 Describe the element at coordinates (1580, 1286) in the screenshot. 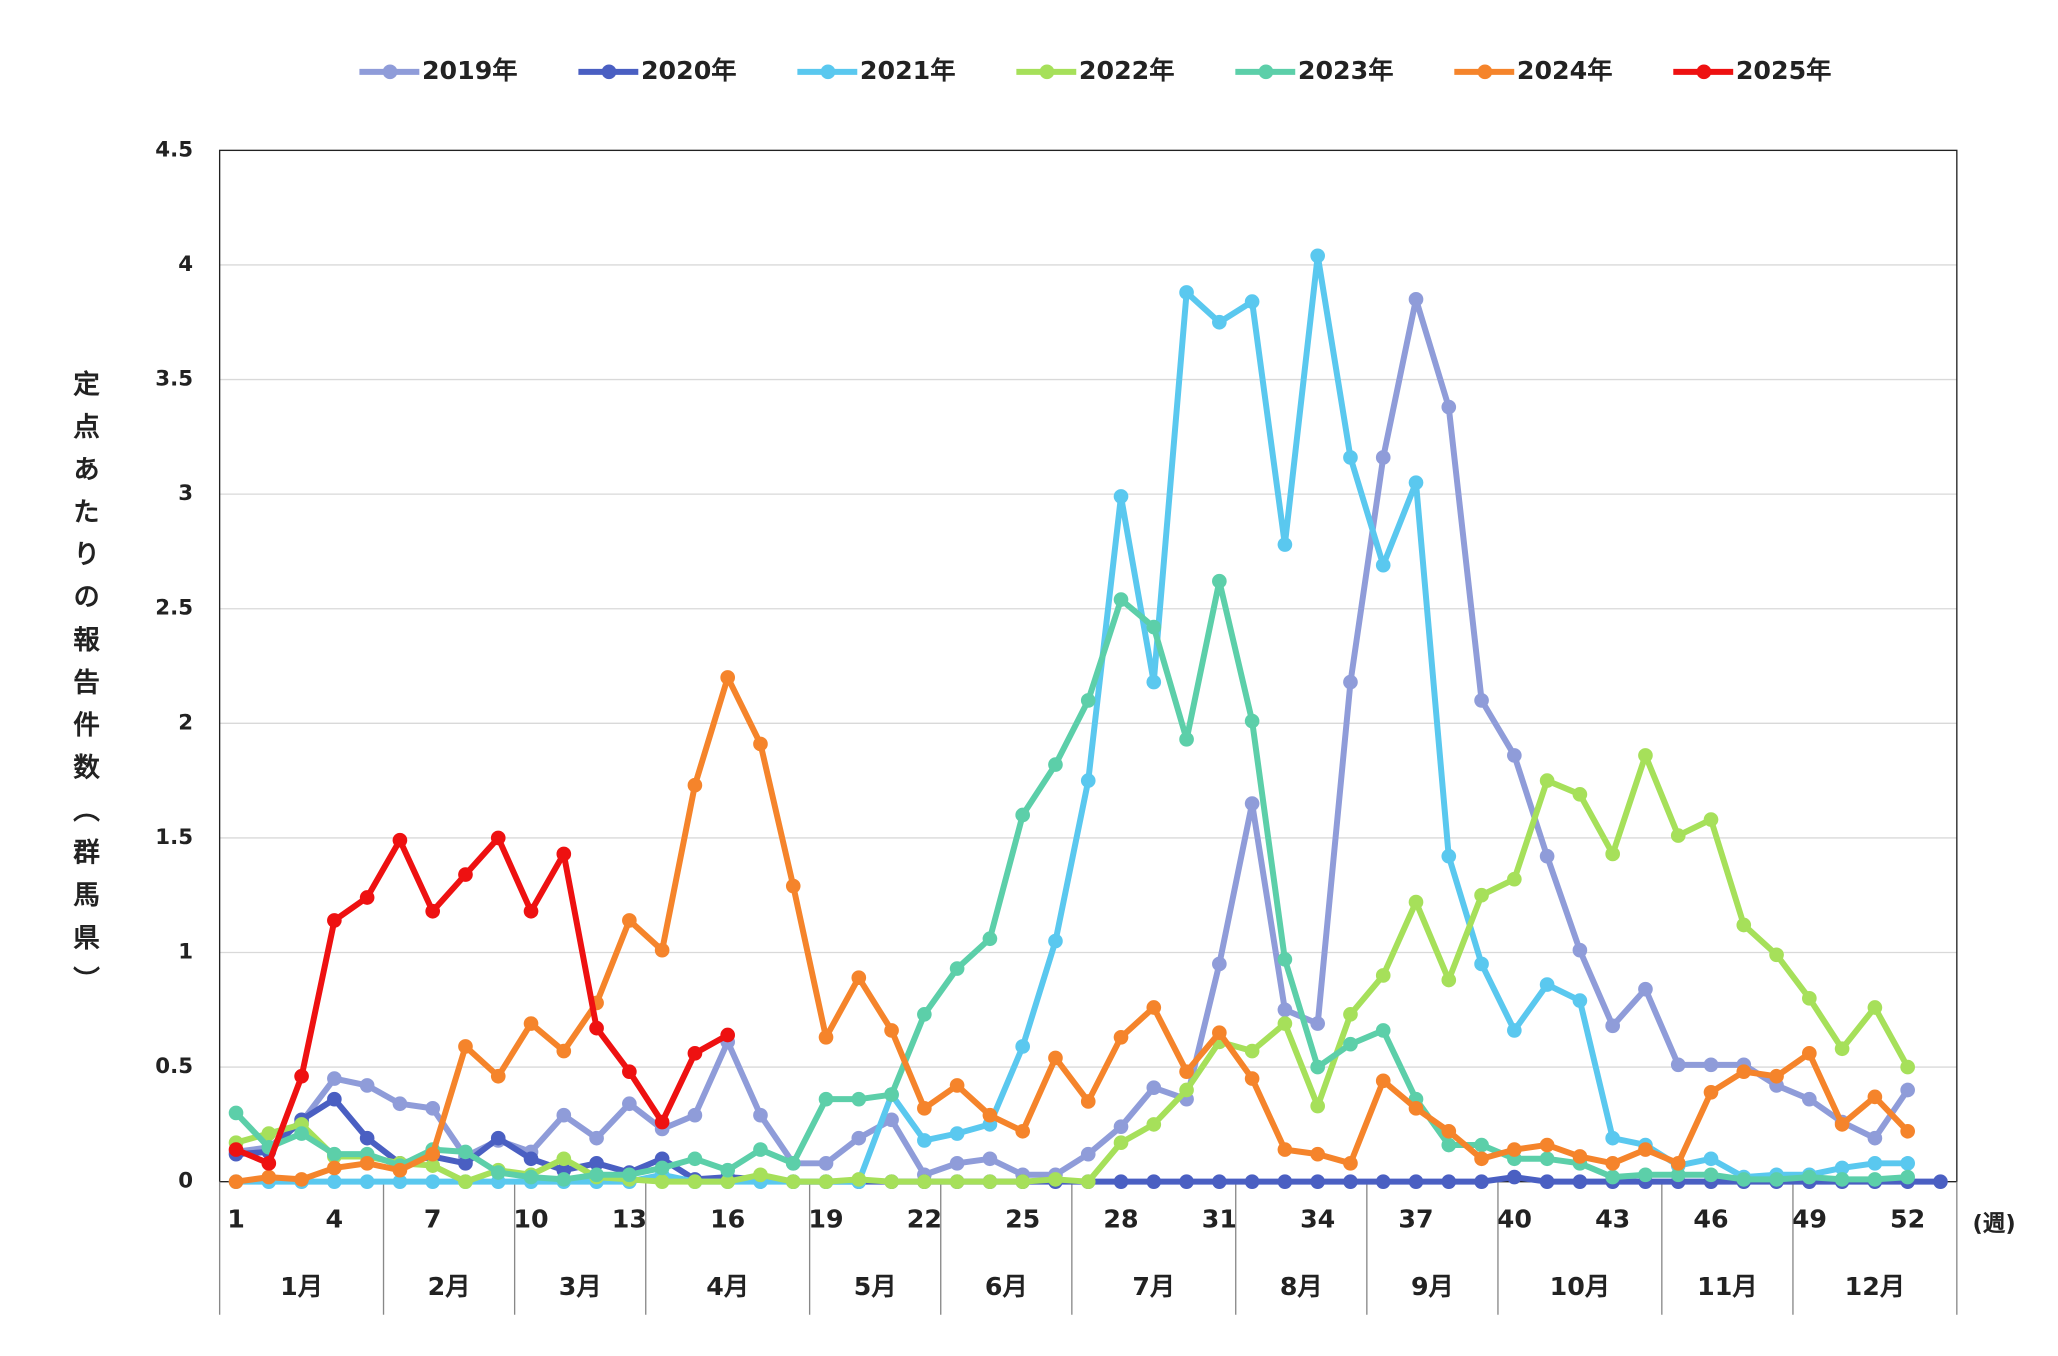

I see `month-label: 10月` at that location.